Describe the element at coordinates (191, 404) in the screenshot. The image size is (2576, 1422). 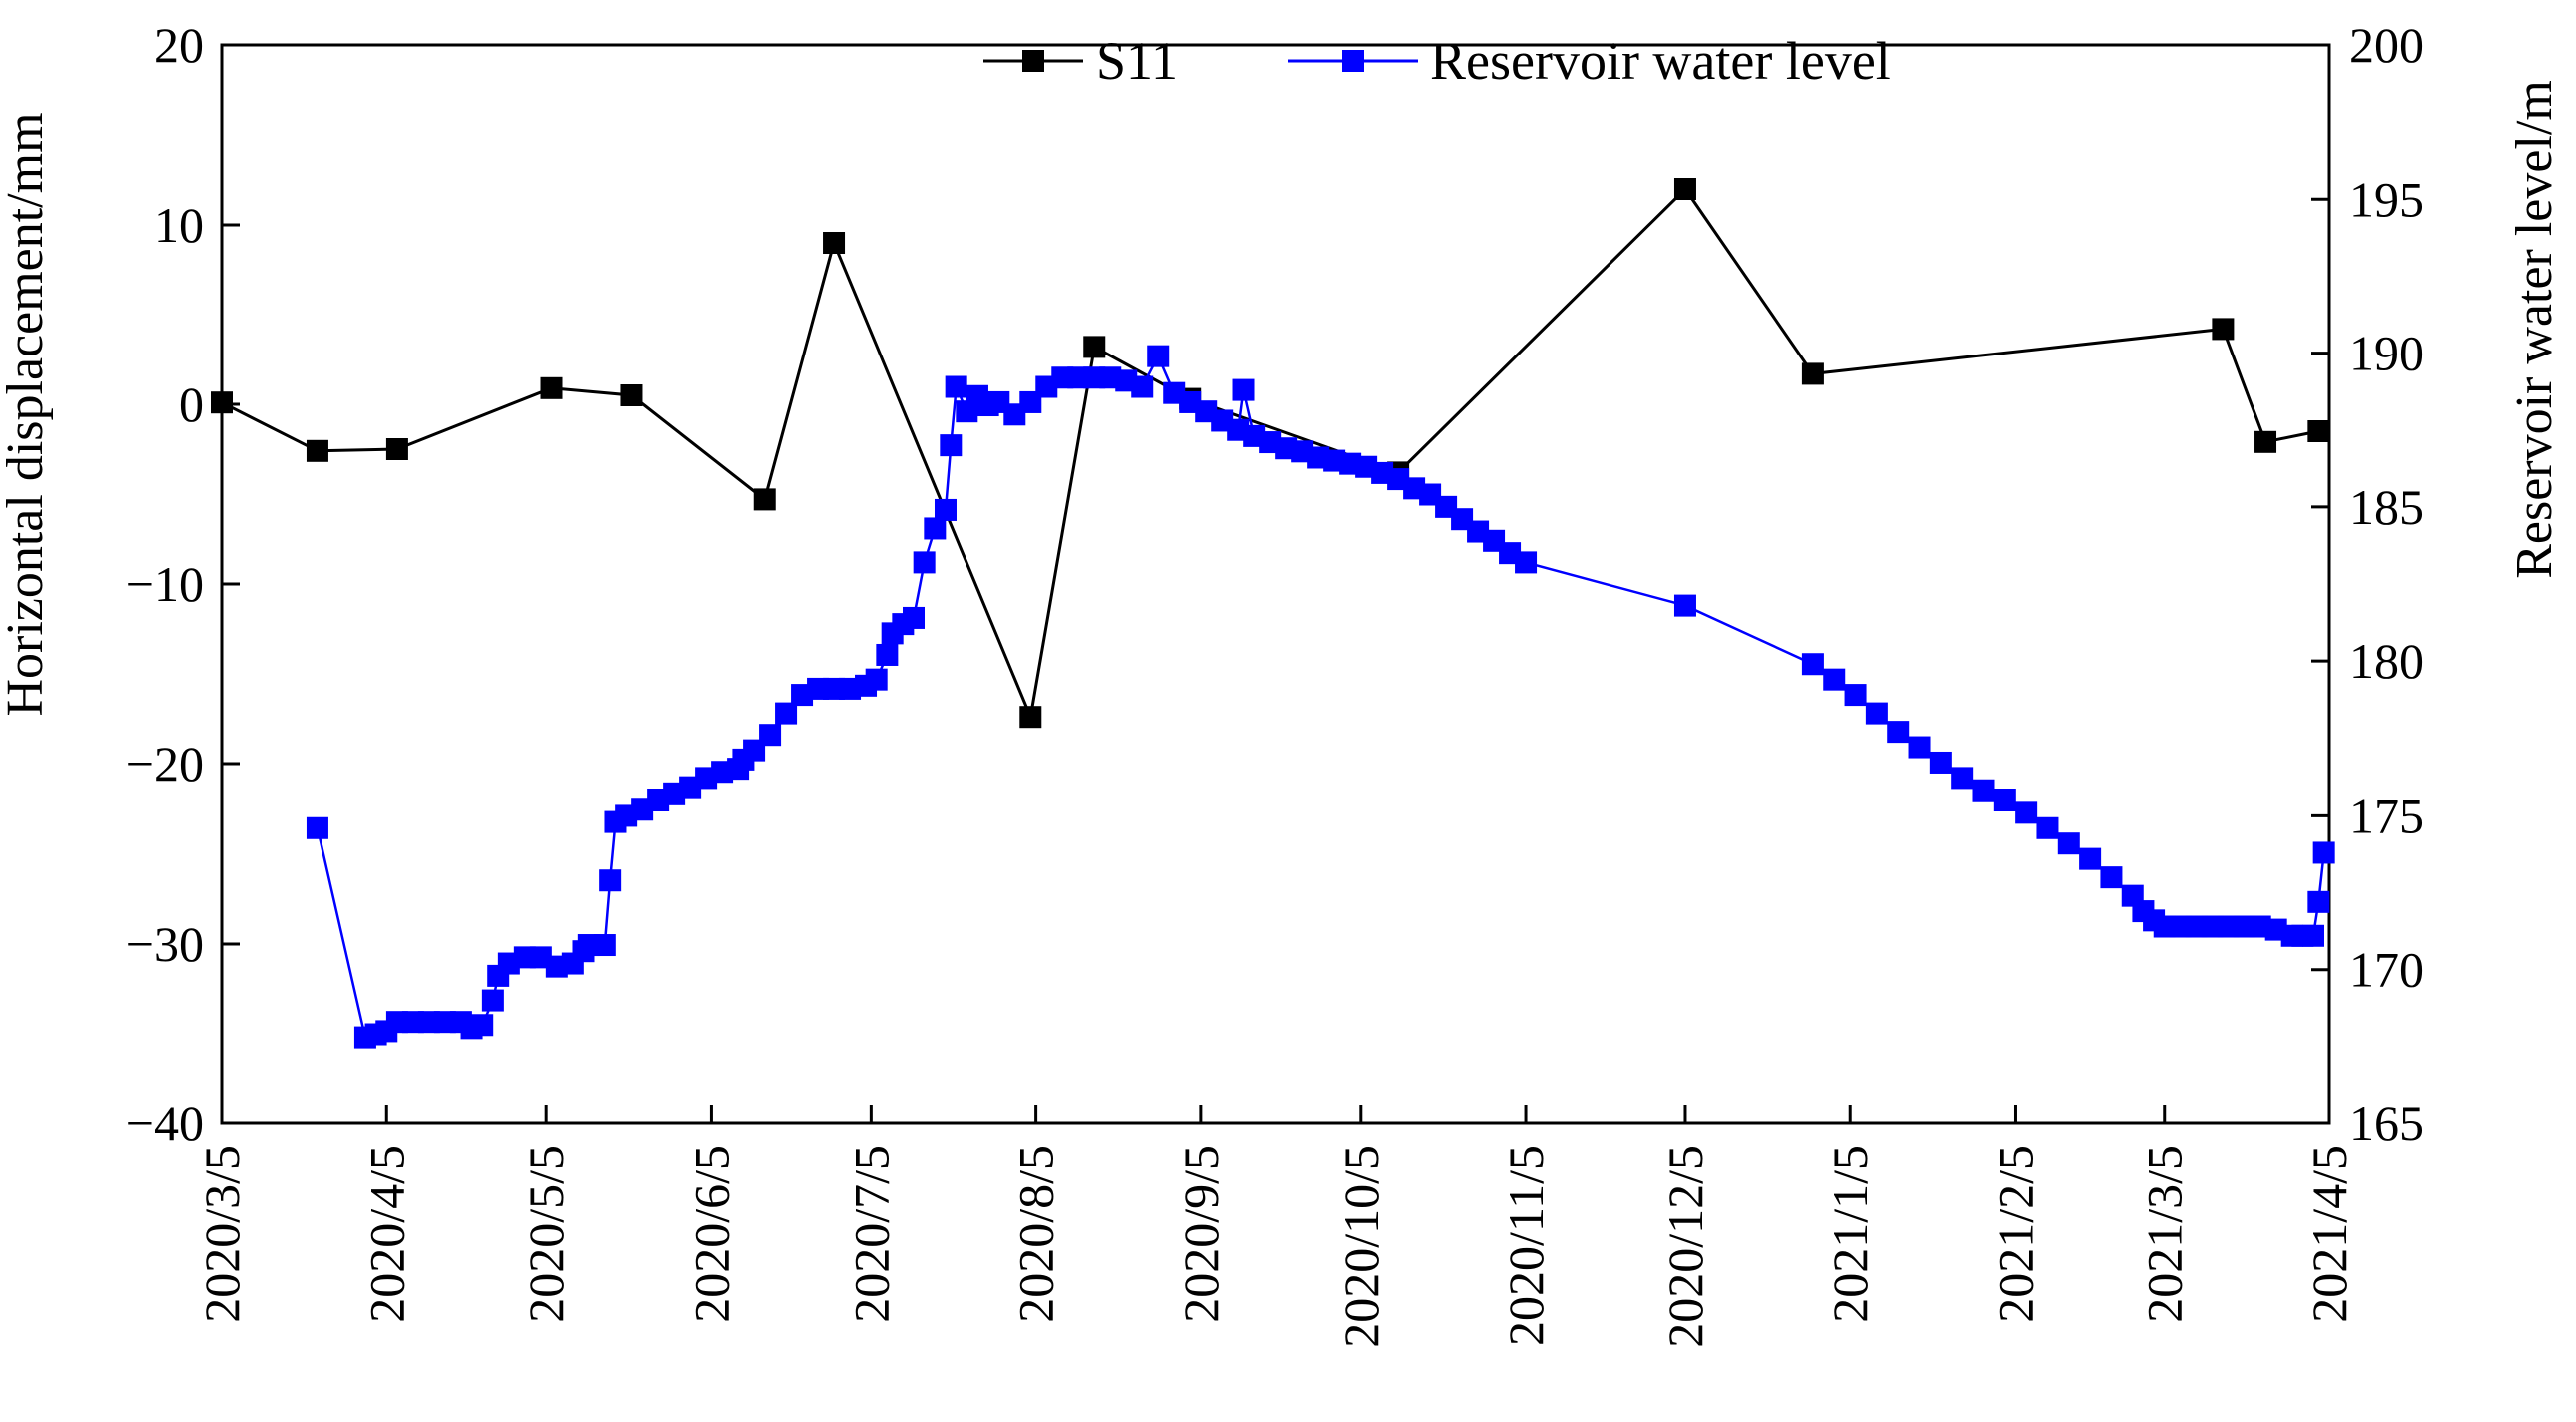
I see `left-tick-label: 0` at that location.